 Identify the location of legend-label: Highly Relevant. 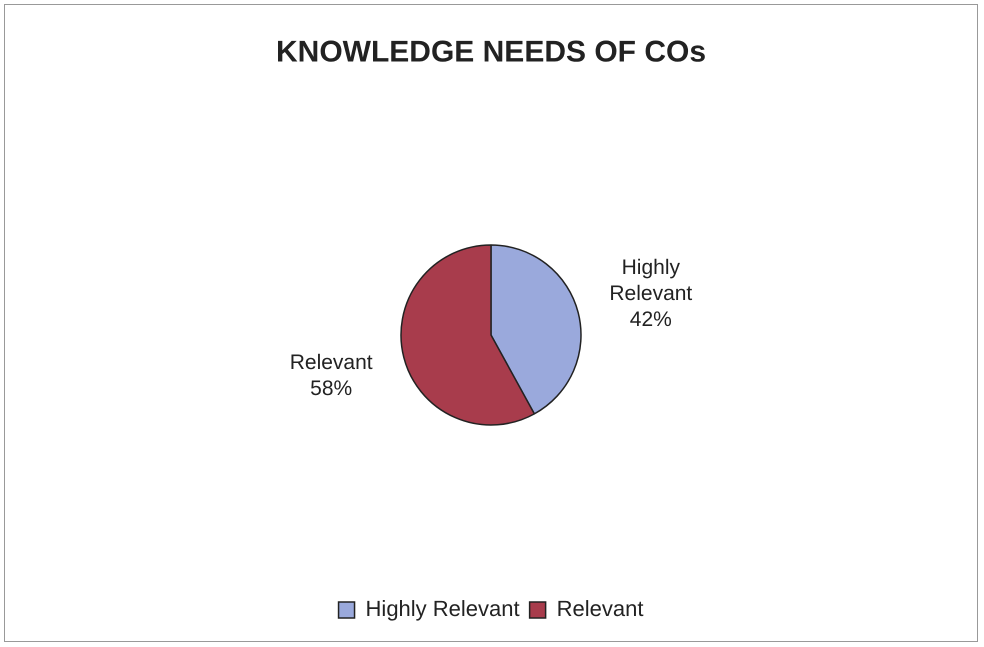
(443, 609).